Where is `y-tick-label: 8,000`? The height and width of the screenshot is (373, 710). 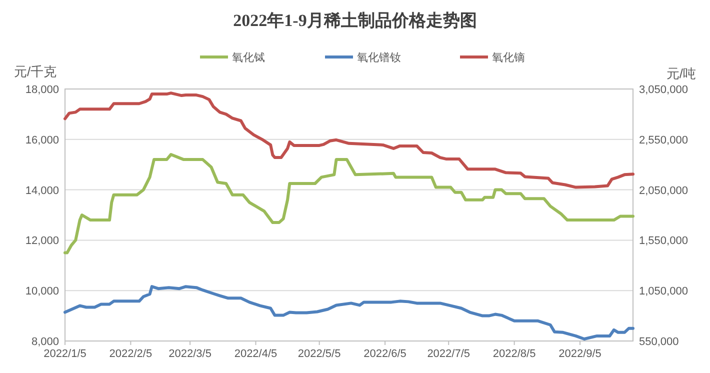 y-tick-label: 8,000 is located at coordinates (45, 342).